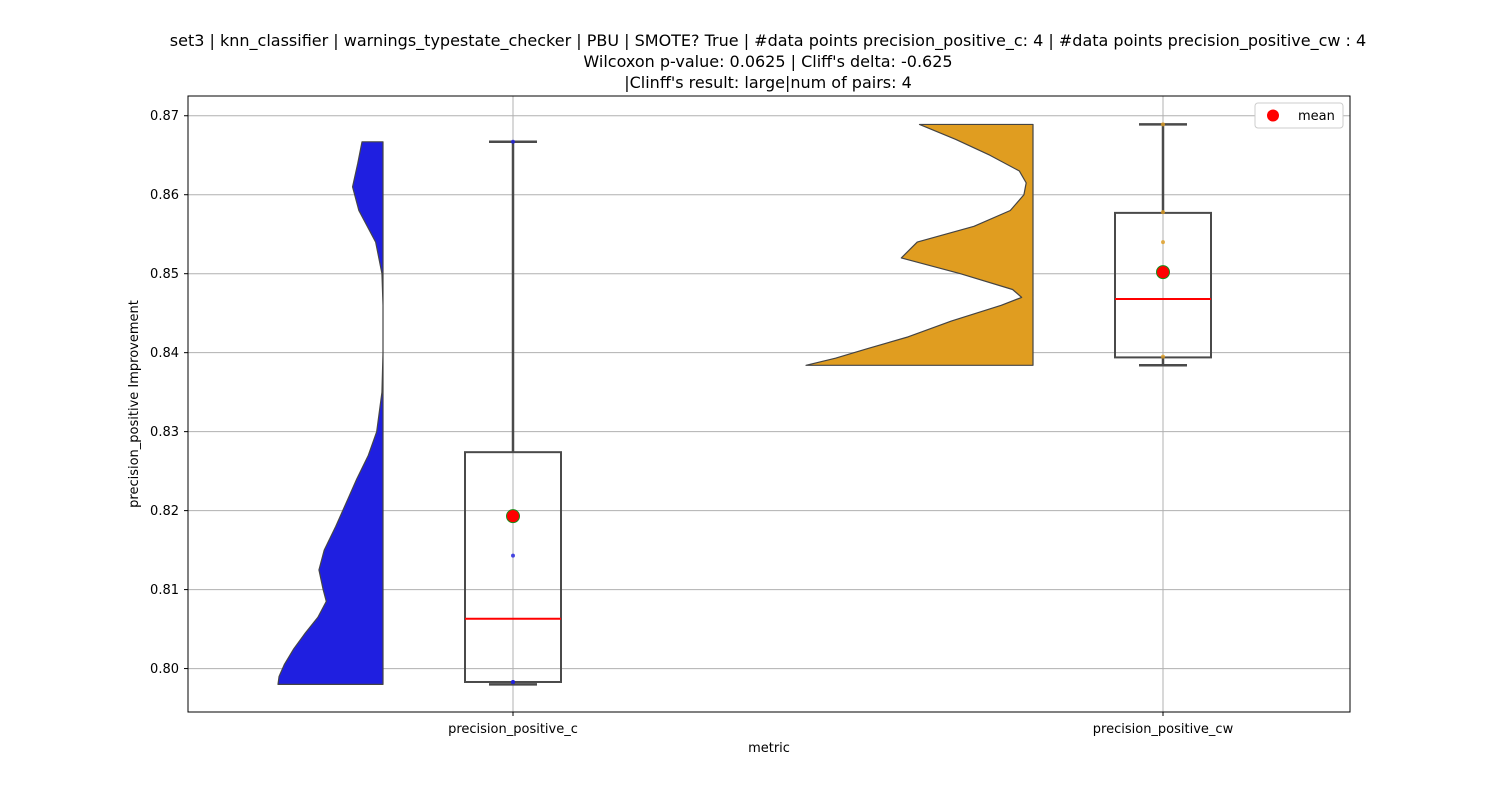 The height and width of the screenshot is (800, 1500). I want to click on y-tick-label: 0.80, so click(164, 669).